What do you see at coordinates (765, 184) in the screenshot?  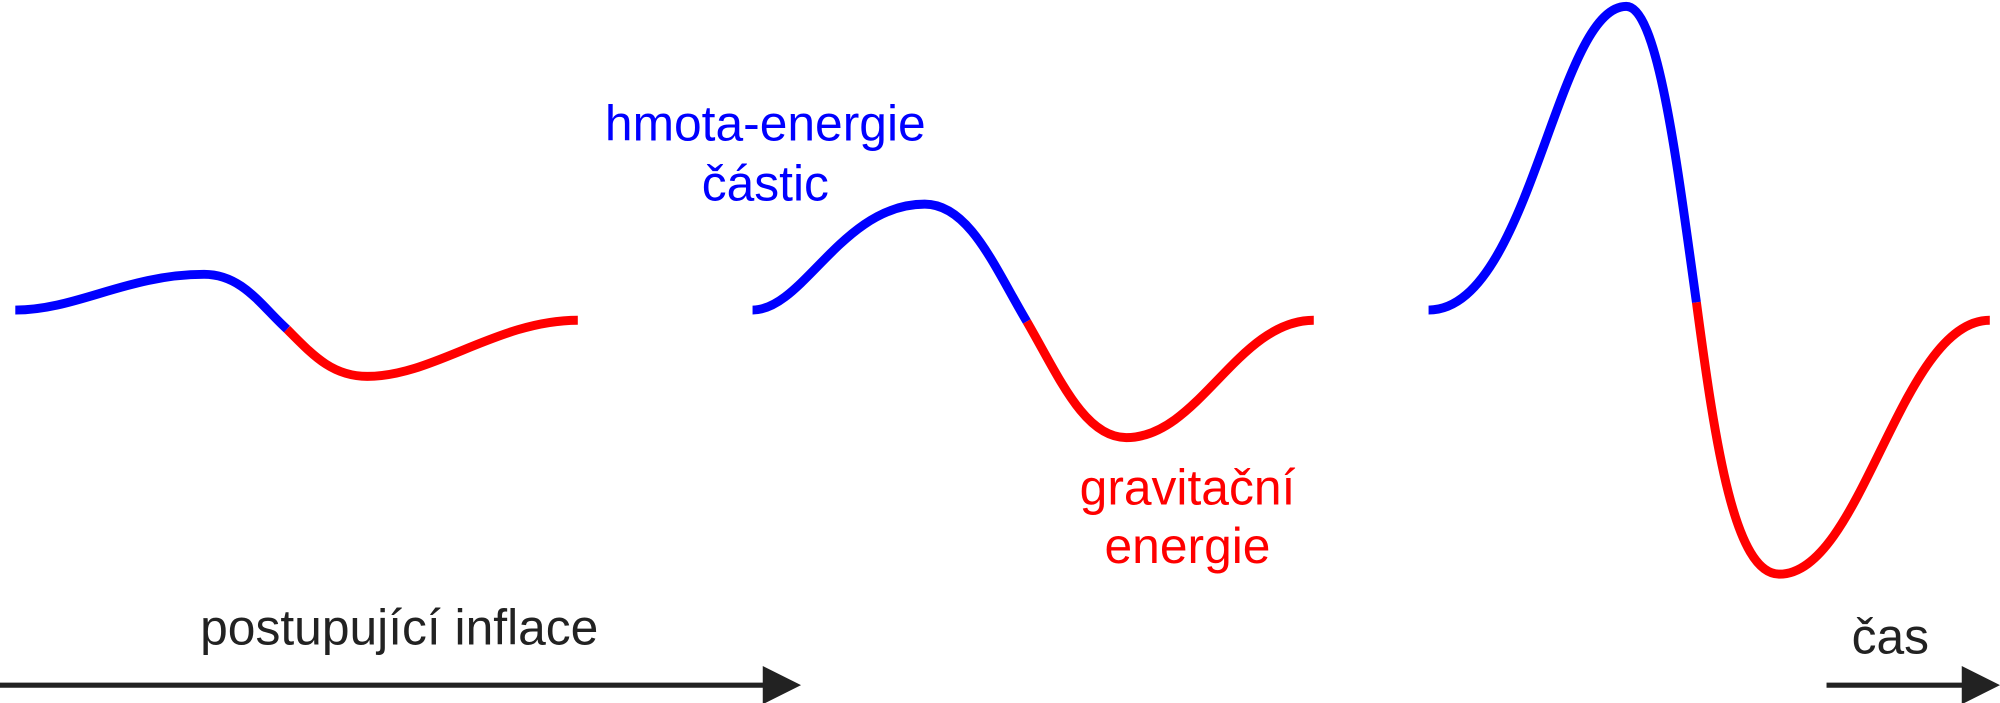 I see `matter-label: částic` at bounding box center [765, 184].